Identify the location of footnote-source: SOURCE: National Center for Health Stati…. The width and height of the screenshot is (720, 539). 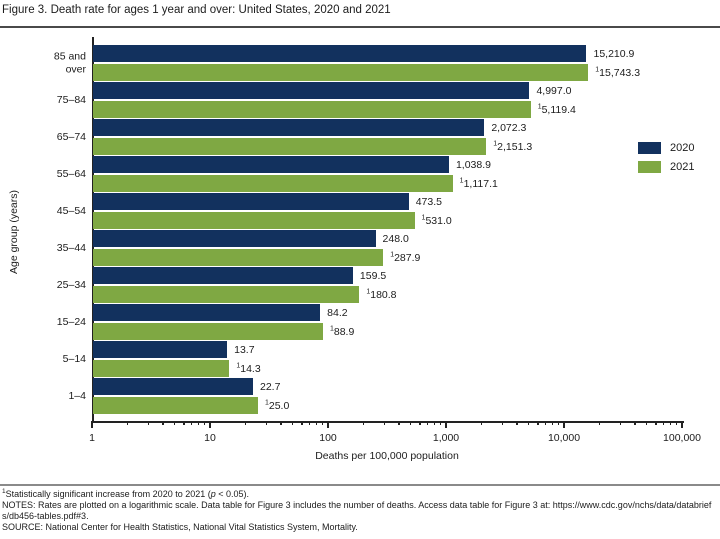
(180, 527).